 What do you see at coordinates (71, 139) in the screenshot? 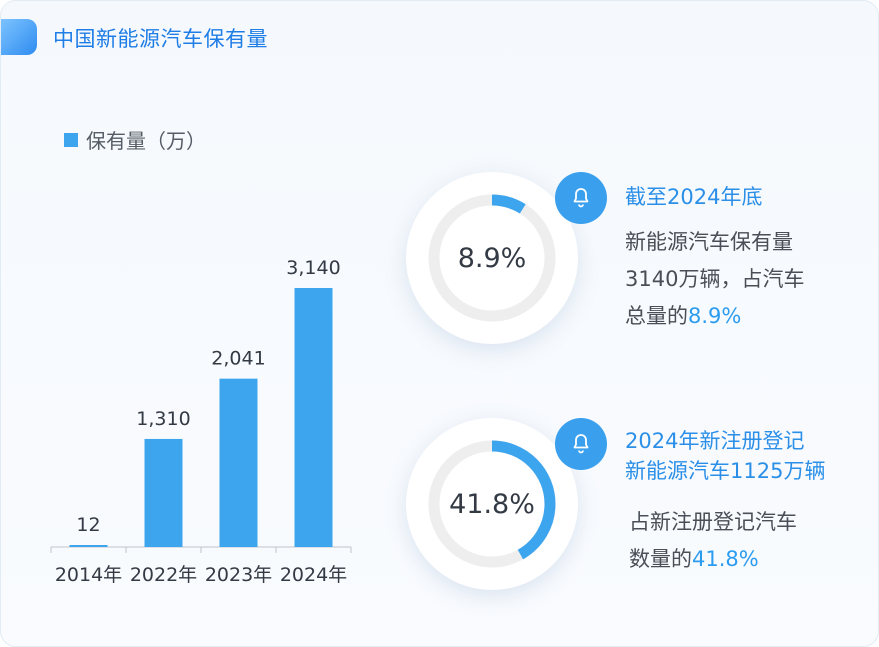
I see `legend-swatch` at bounding box center [71, 139].